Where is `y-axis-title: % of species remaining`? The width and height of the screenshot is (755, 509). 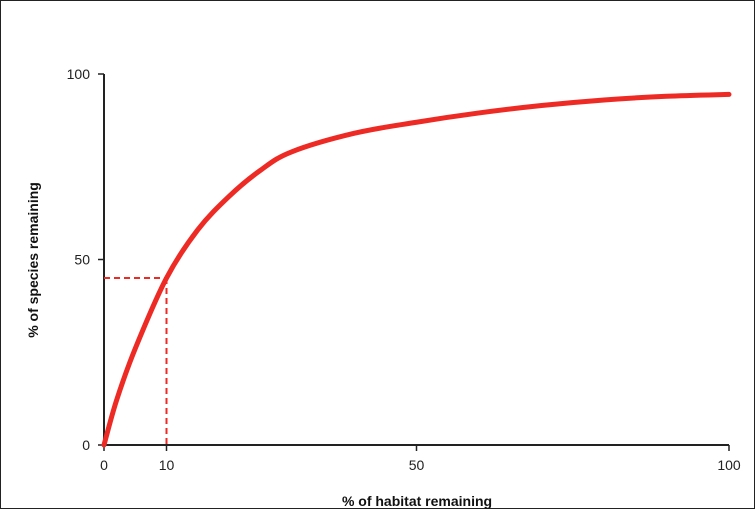 y-axis-title: % of species remaining is located at coordinates (33, 260).